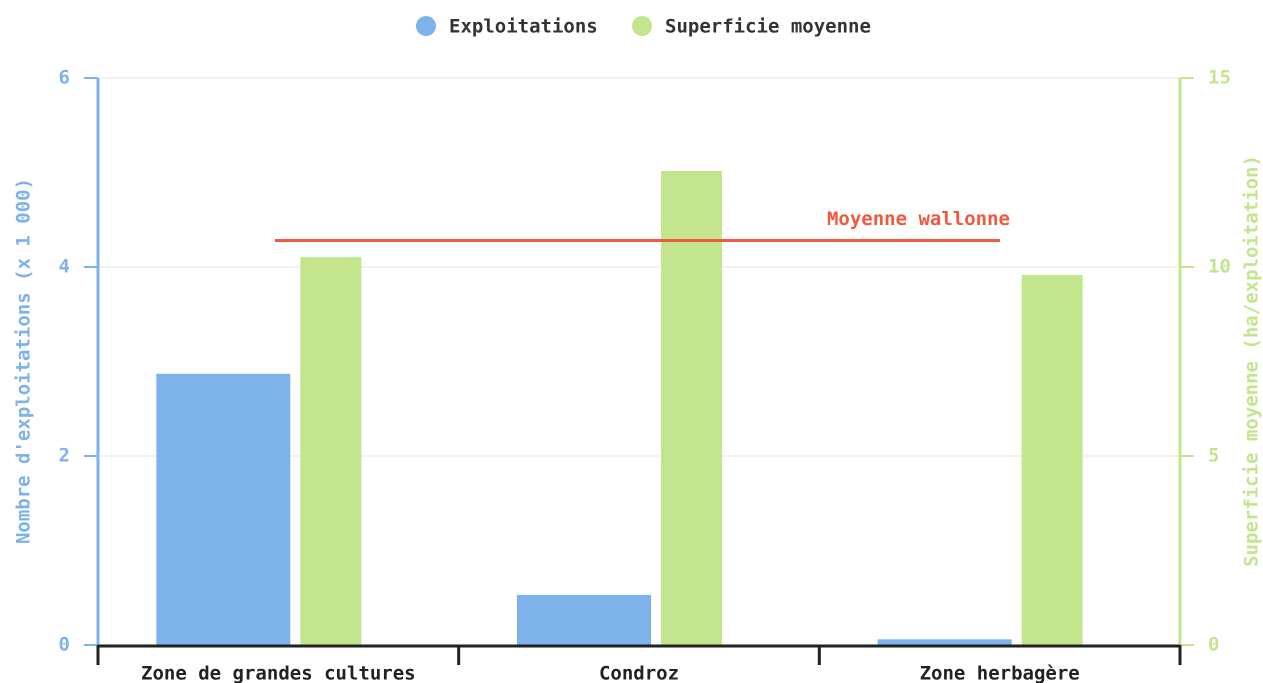  Describe the element at coordinates (639, 673) in the screenshot. I see `x-tick-label: Condroz` at that location.